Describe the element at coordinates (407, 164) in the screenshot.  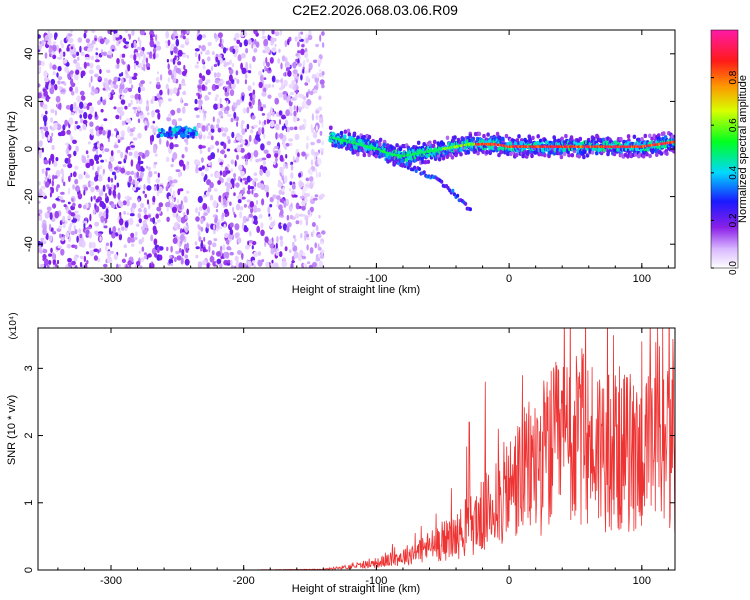
I see `branch-mark` at that location.